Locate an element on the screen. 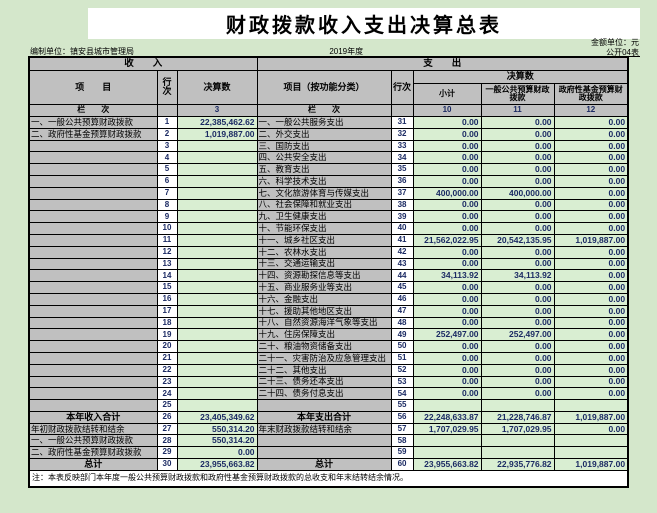 The image size is (657, 513). amount-unit-label: 金额单位：元 is located at coordinates (615, 42).